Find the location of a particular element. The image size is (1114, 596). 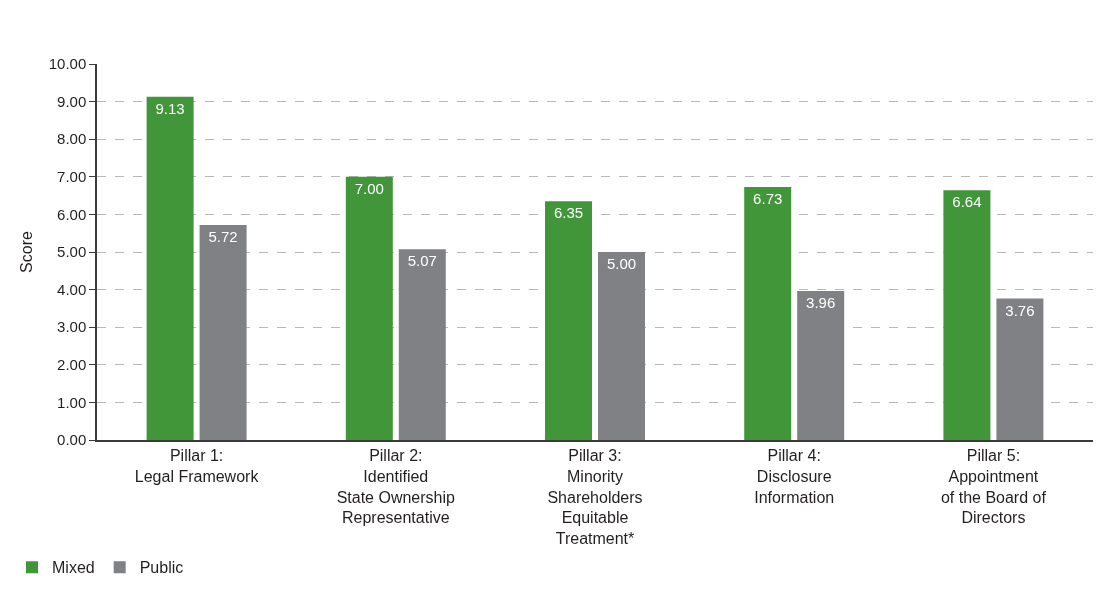

y-tick-label: 5.00 is located at coordinates (72, 252).